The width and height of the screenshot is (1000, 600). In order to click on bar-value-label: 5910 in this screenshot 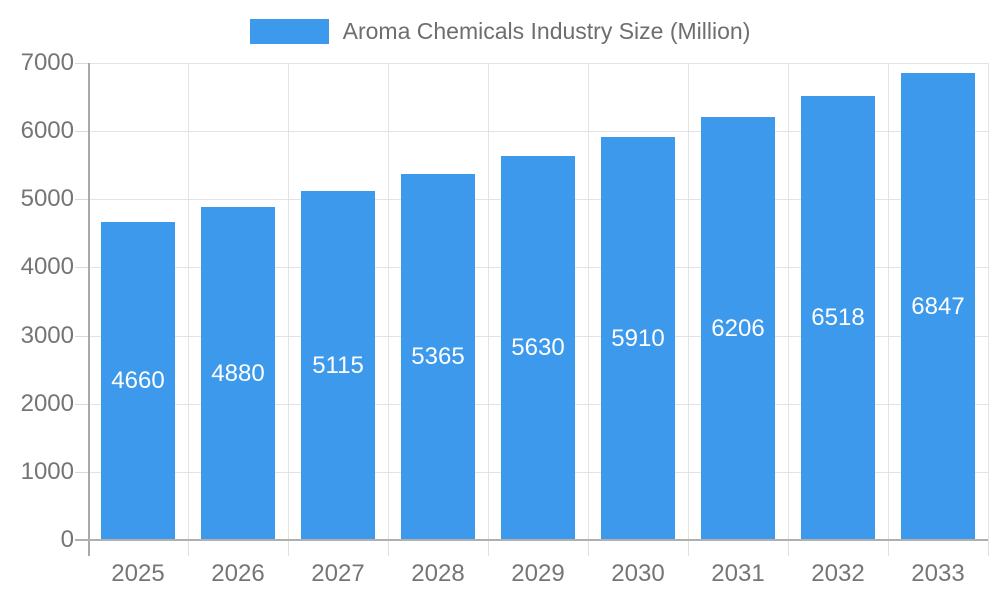, I will do `click(638, 338)`.